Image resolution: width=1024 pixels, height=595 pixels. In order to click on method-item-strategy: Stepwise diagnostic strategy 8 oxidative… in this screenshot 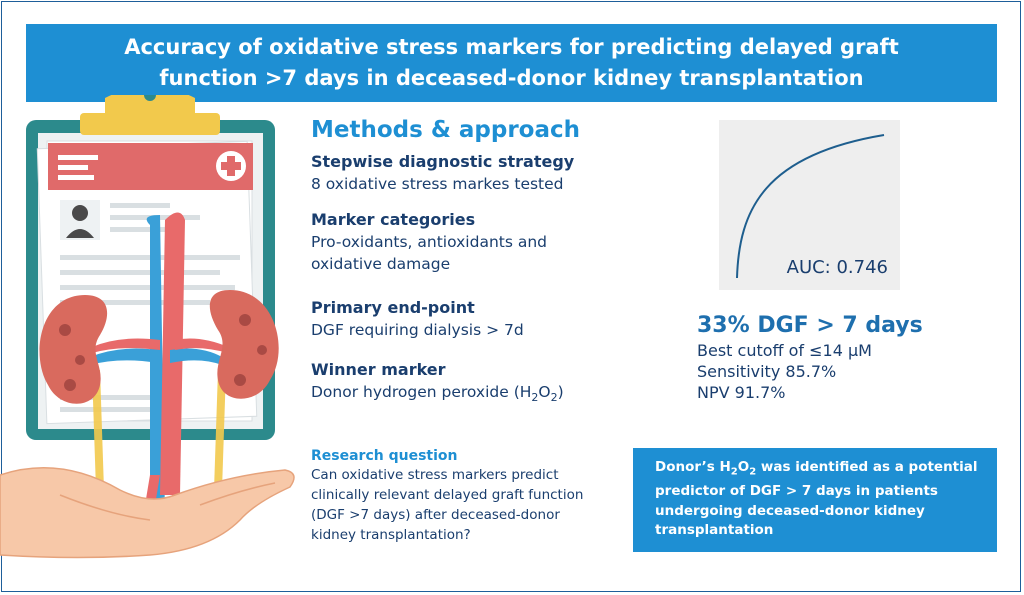, I will do `click(476, 173)`.